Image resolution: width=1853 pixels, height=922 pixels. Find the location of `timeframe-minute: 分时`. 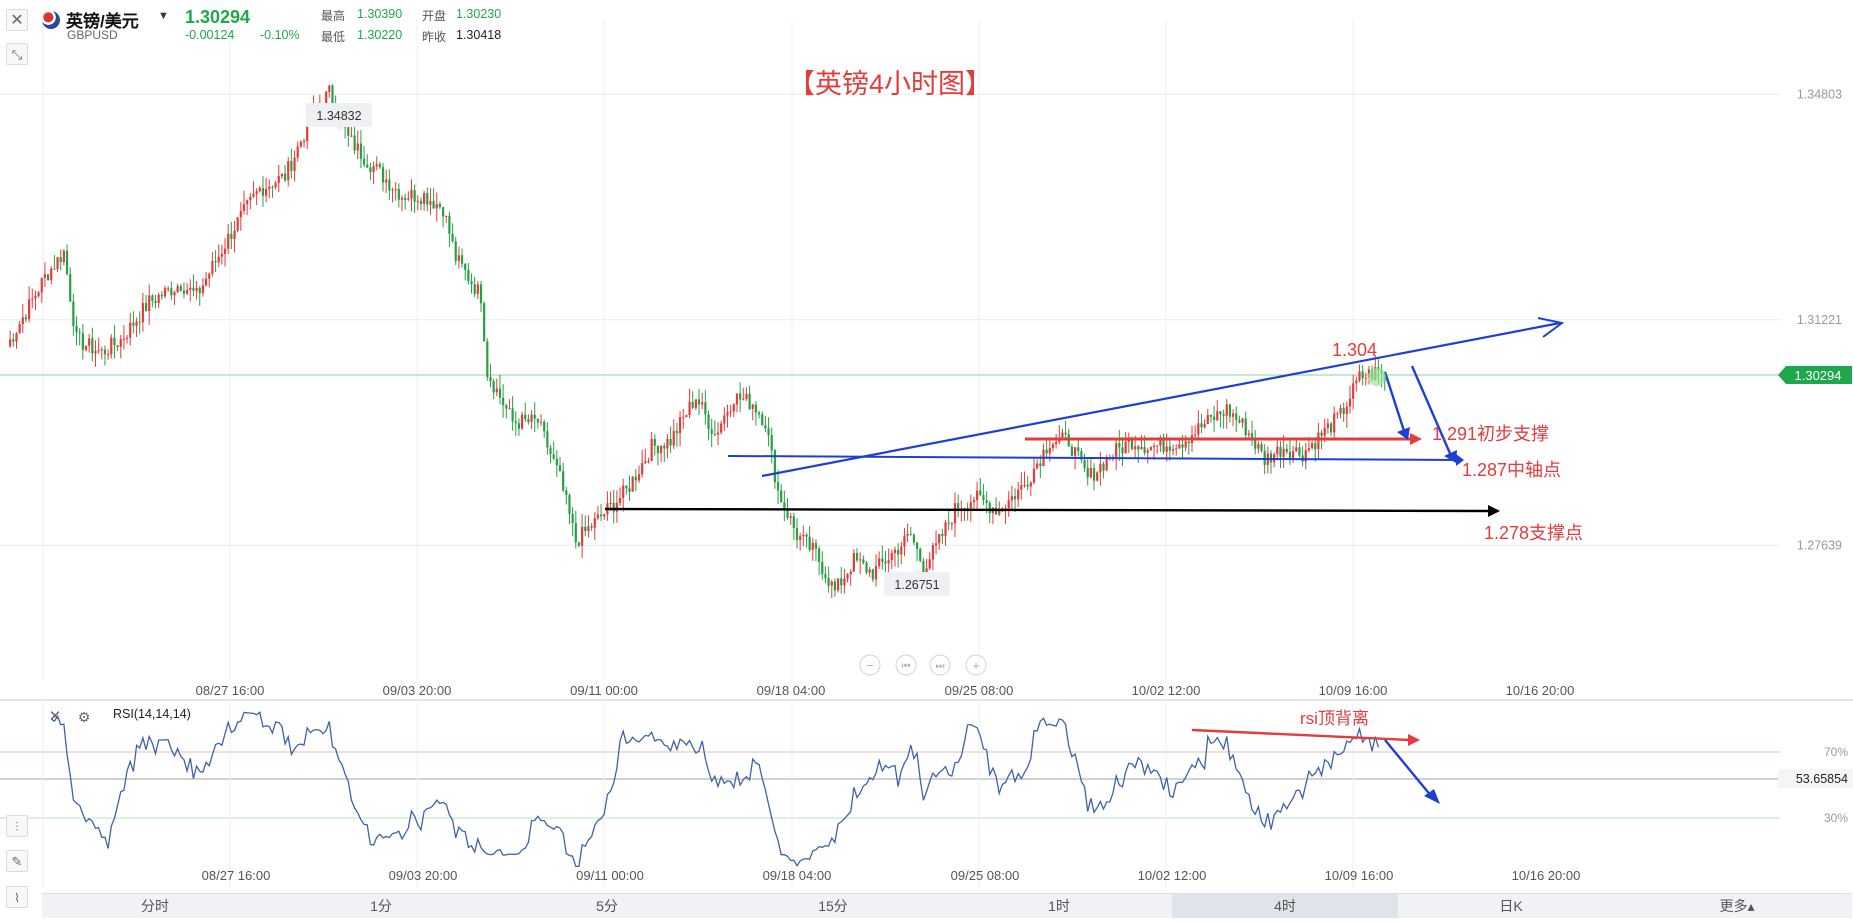

timeframe-minute: 分时 is located at coordinates (155, 906).